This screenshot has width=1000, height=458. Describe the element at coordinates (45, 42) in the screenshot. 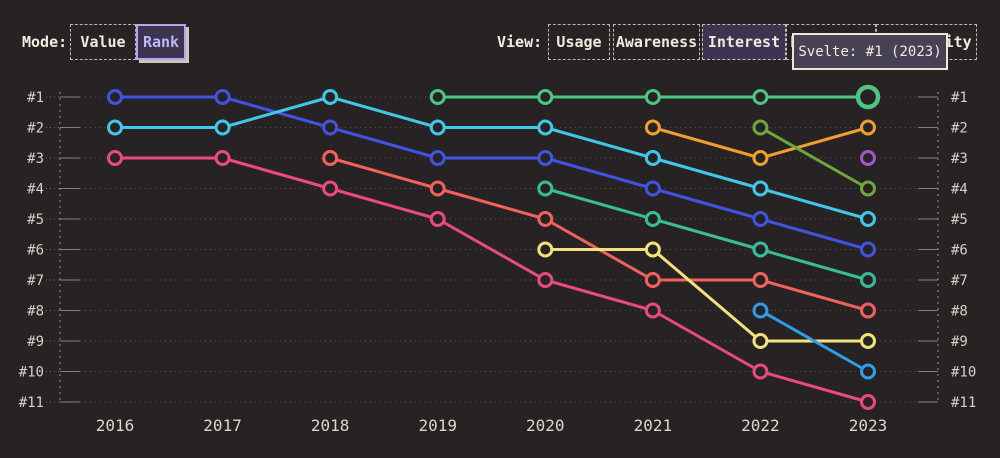

I see `mode-label: Mode:` at that location.